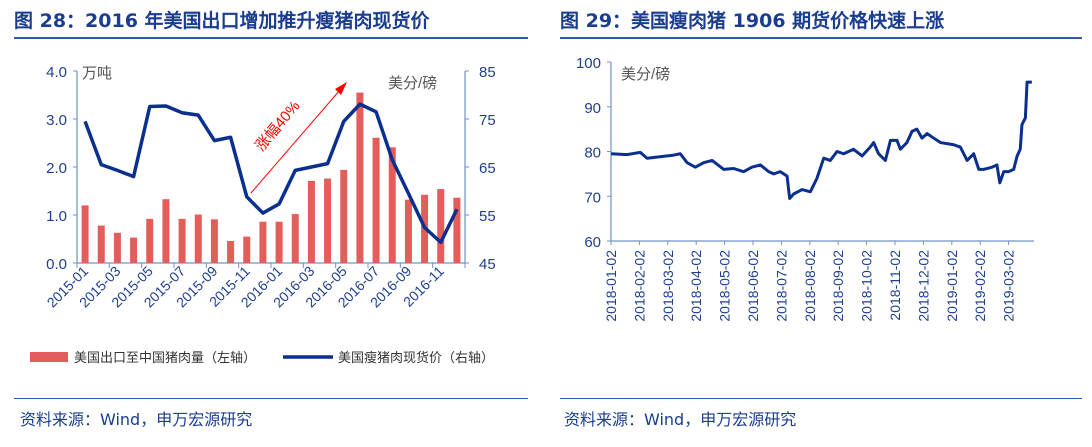 The width and height of the screenshot is (1092, 447). Describe the element at coordinates (136, 419) in the screenshot. I see `left-source-note: 资料来源：Wind，申万宏源研究` at that location.